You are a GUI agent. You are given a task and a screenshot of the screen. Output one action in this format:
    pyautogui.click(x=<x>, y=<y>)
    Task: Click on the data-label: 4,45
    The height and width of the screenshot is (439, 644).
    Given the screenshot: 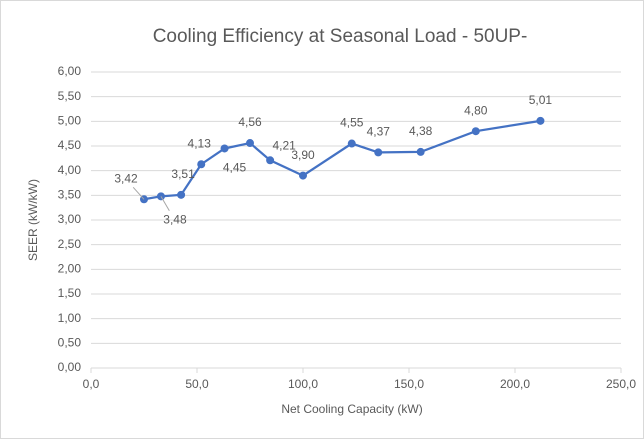 What is the action you would take?
    pyautogui.click(x=235, y=168)
    